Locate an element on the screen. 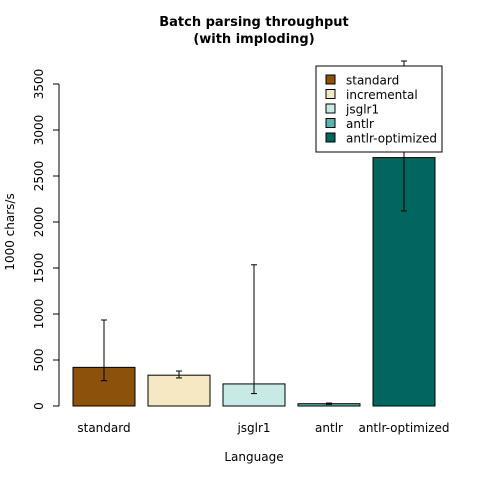 This screenshot has width=480, height=480. legend-swatch-antlr-optimized is located at coordinates (330, 137).